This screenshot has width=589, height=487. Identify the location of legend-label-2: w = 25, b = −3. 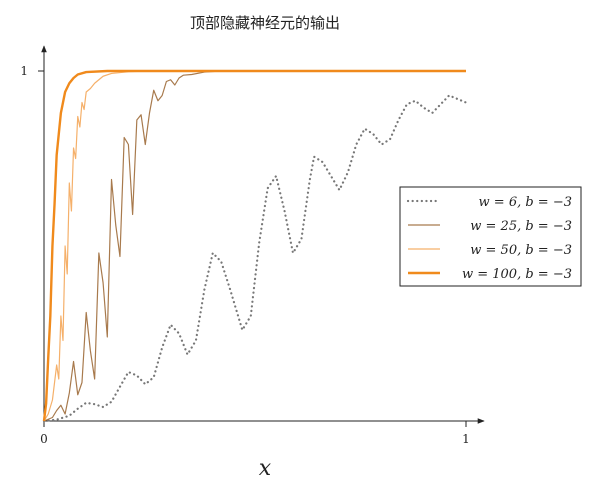
(521, 226).